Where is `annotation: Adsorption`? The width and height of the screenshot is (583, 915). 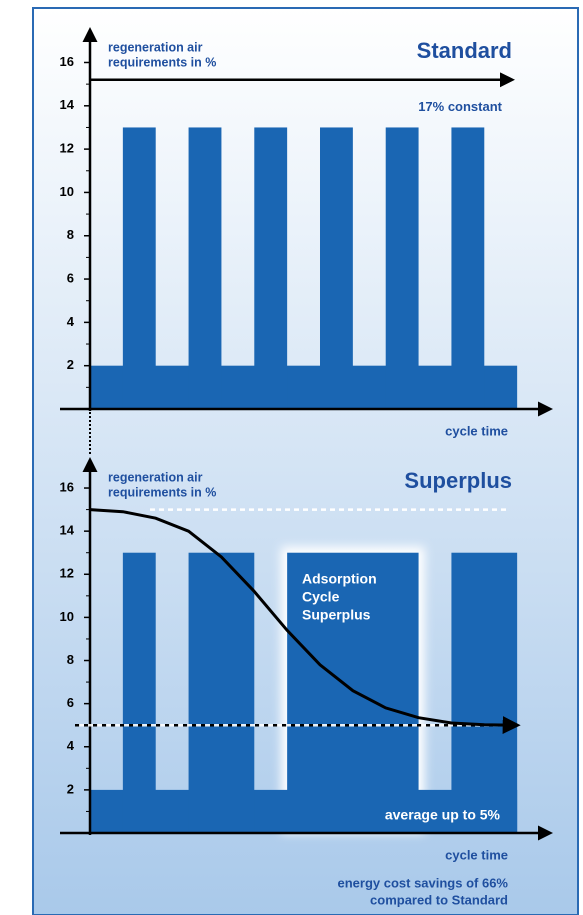 annotation: Adsorption is located at coordinates (339, 579).